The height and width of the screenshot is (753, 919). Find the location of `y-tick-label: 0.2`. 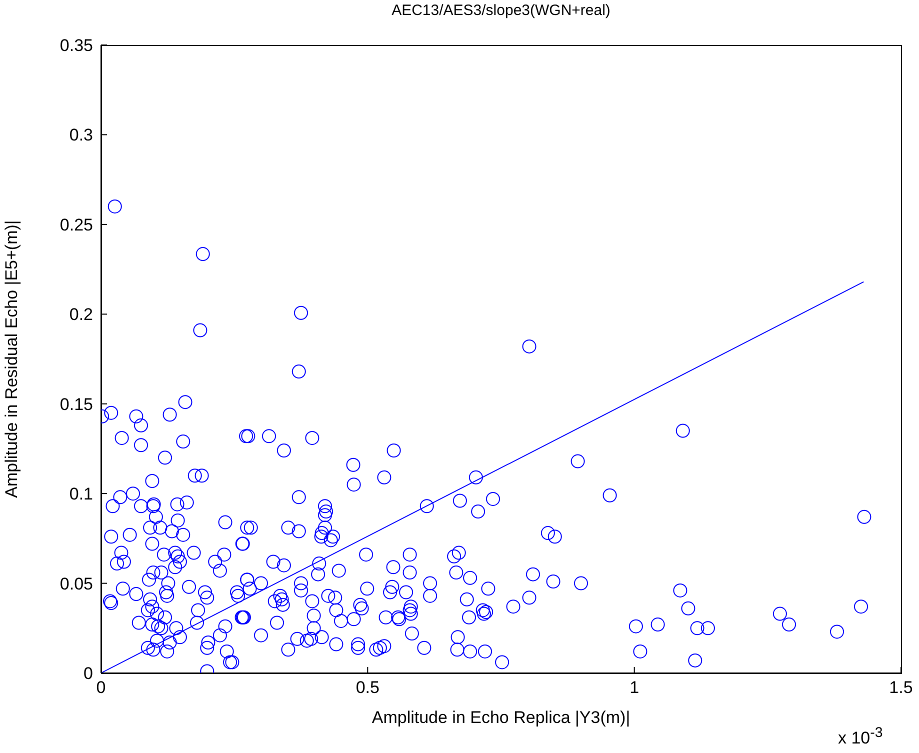

y-tick-label: 0.2 is located at coordinates (81, 314).